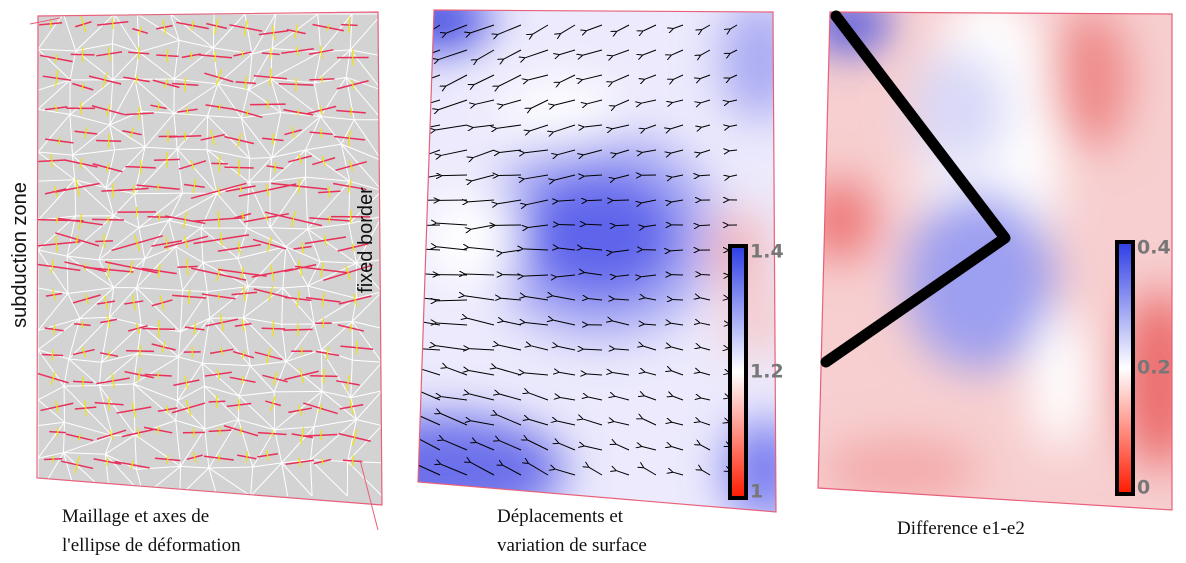 Image resolution: width=1186 pixels, height=563 pixels. What do you see at coordinates (20, 255) in the screenshot?
I see `side-label: subduction zone` at bounding box center [20, 255].